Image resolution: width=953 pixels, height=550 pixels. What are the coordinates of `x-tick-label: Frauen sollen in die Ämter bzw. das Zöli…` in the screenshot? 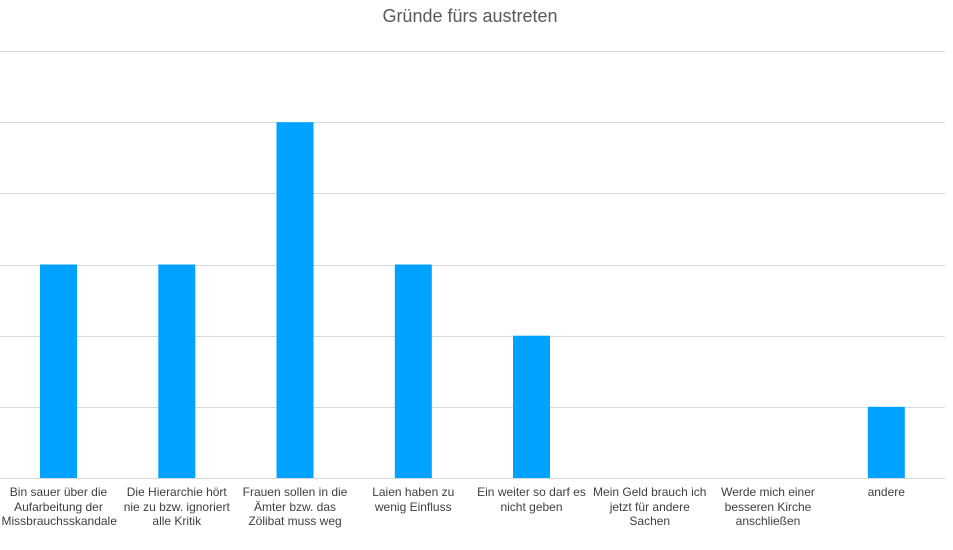 It's located at (295, 506).